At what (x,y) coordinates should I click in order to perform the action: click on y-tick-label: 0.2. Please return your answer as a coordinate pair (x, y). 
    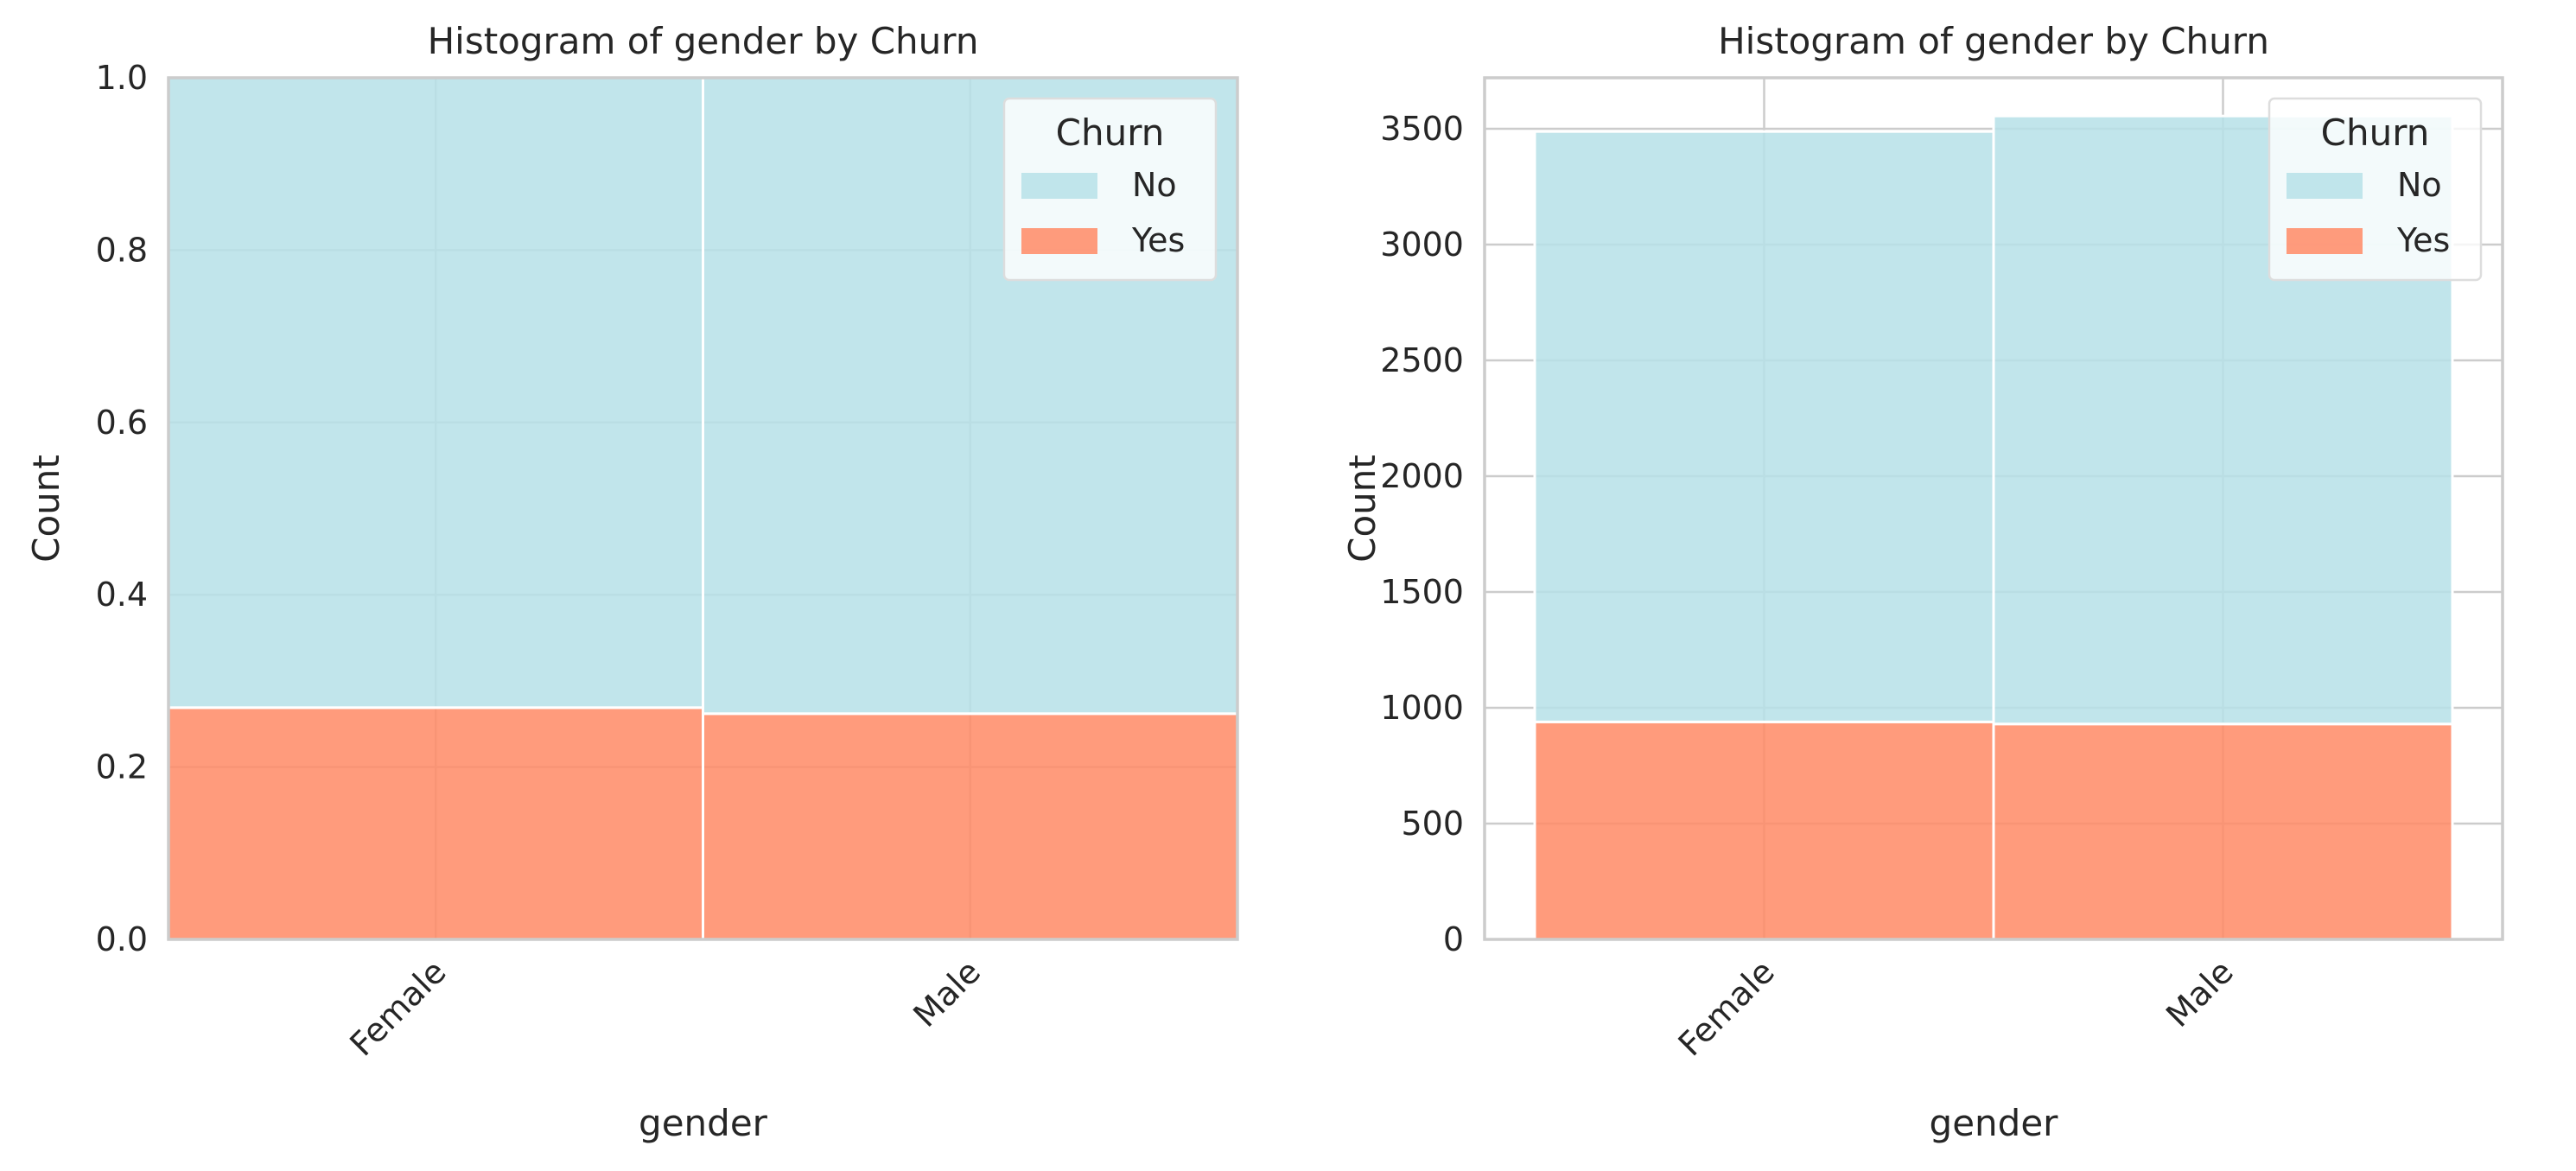
    Looking at the image, I should click on (122, 767).